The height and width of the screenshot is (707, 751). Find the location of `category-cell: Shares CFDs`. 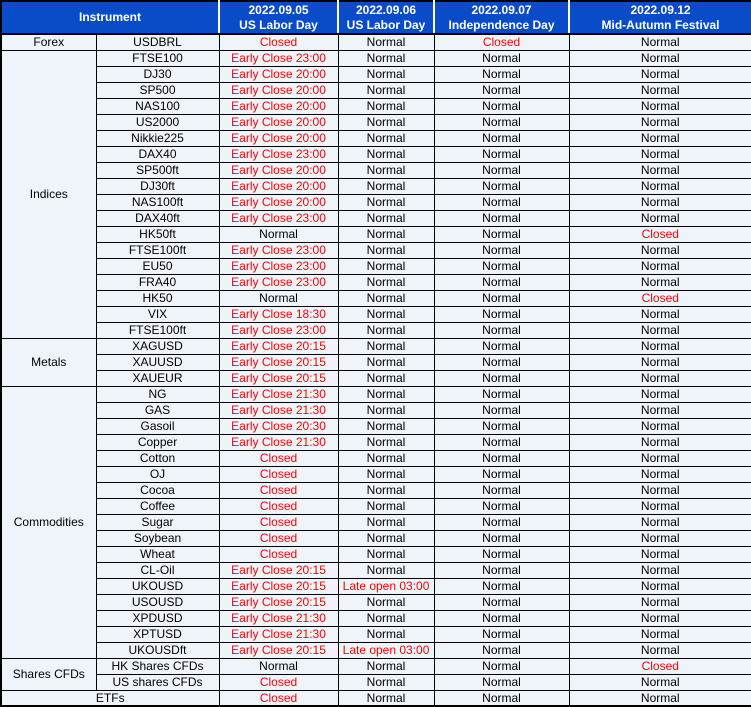

category-cell: Shares CFDs is located at coordinates (48, 674).